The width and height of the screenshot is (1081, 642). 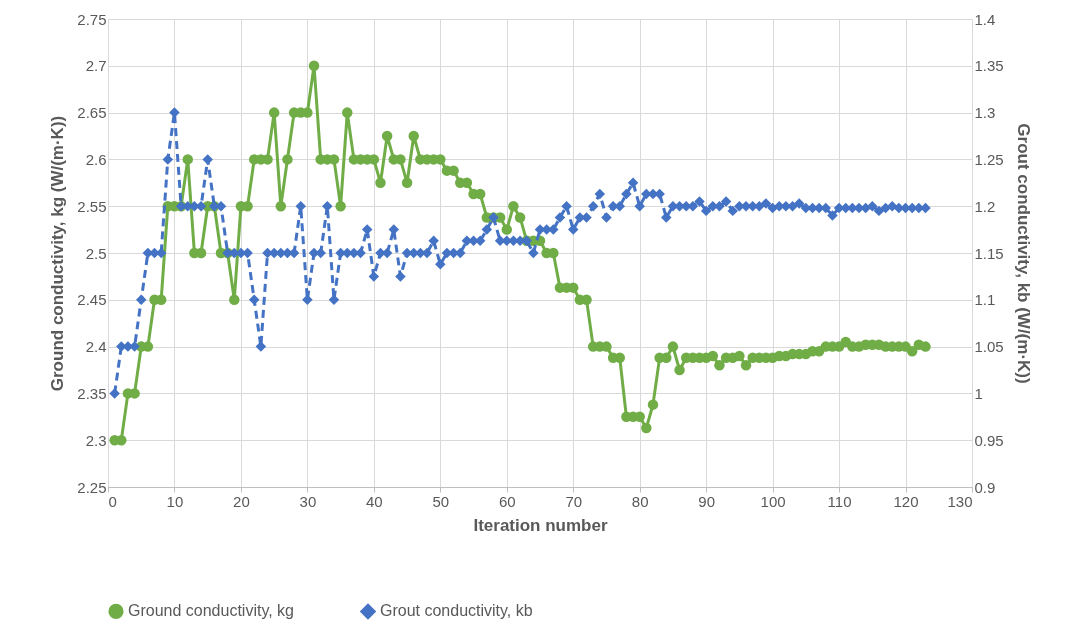 What do you see at coordinates (985, 19) in the screenshot?
I see `y2-tick-label: 1.4` at bounding box center [985, 19].